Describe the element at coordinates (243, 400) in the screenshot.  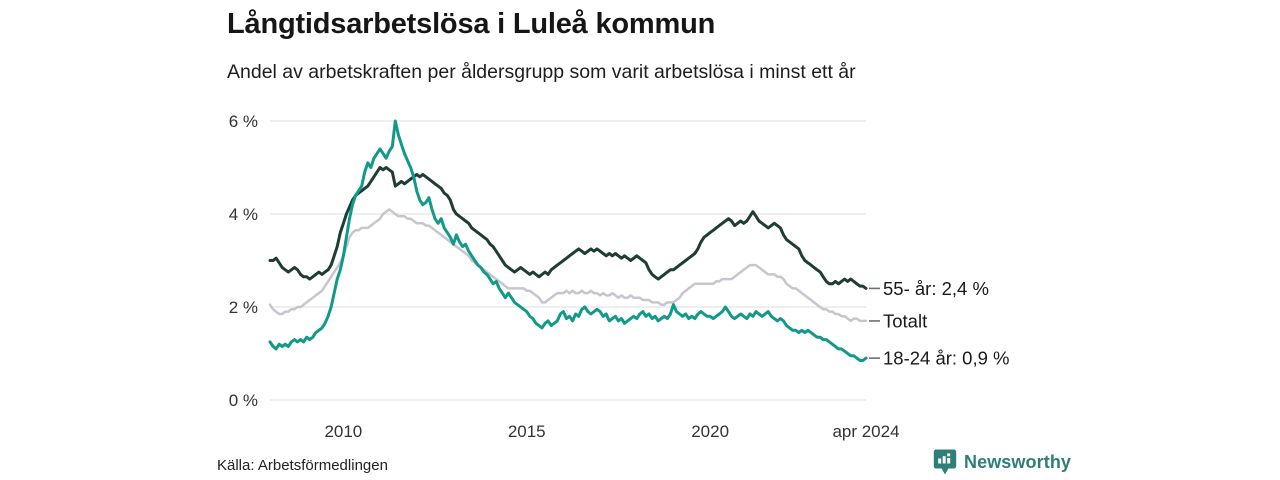
I see `y-tick-label: 0 %` at that location.